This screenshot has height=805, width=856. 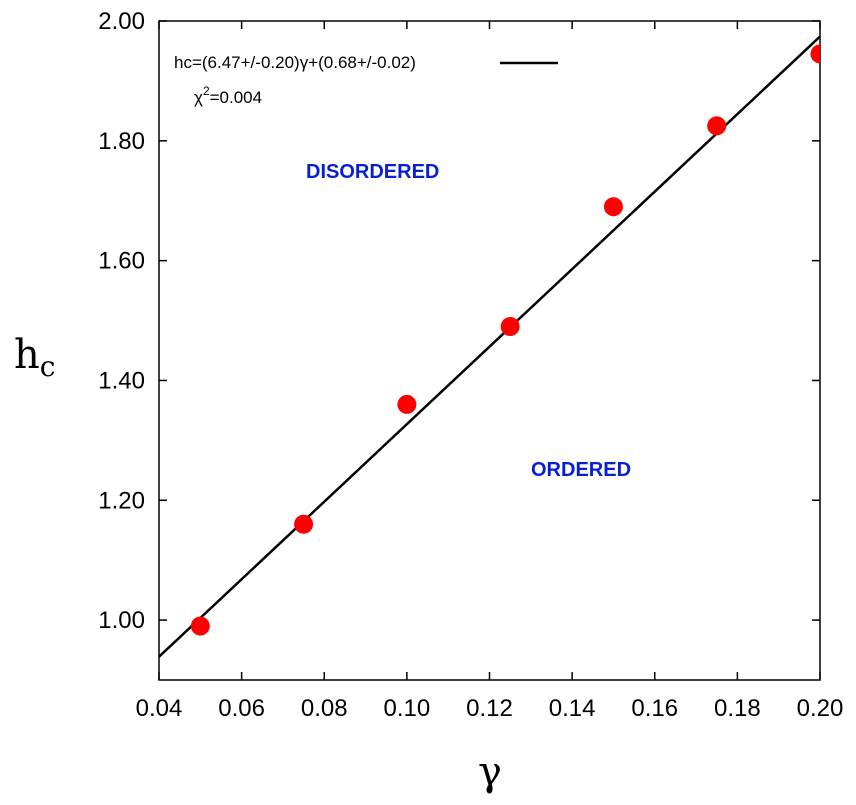 What do you see at coordinates (27, 355) in the screenshot?
I see `y-axis-title-base: h` at bounding box center [27, 355].